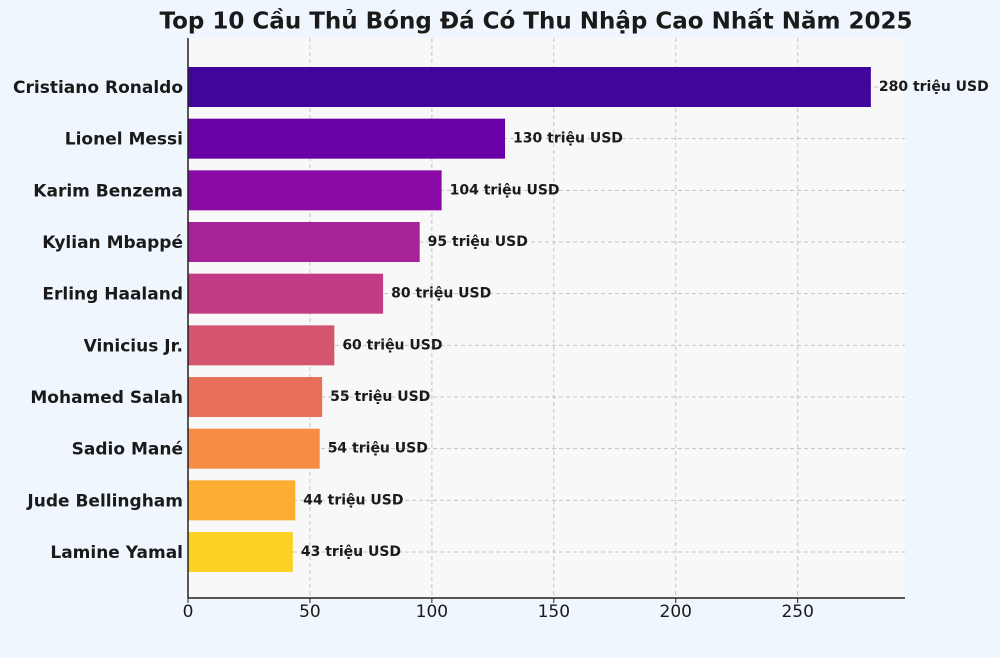 Image resolution: width=1000 pixels, height=658 pixels. Describe the element at coordinates (108, 191) in the screenshot. I see `y-tick-label: Karim Benzema` at that location.